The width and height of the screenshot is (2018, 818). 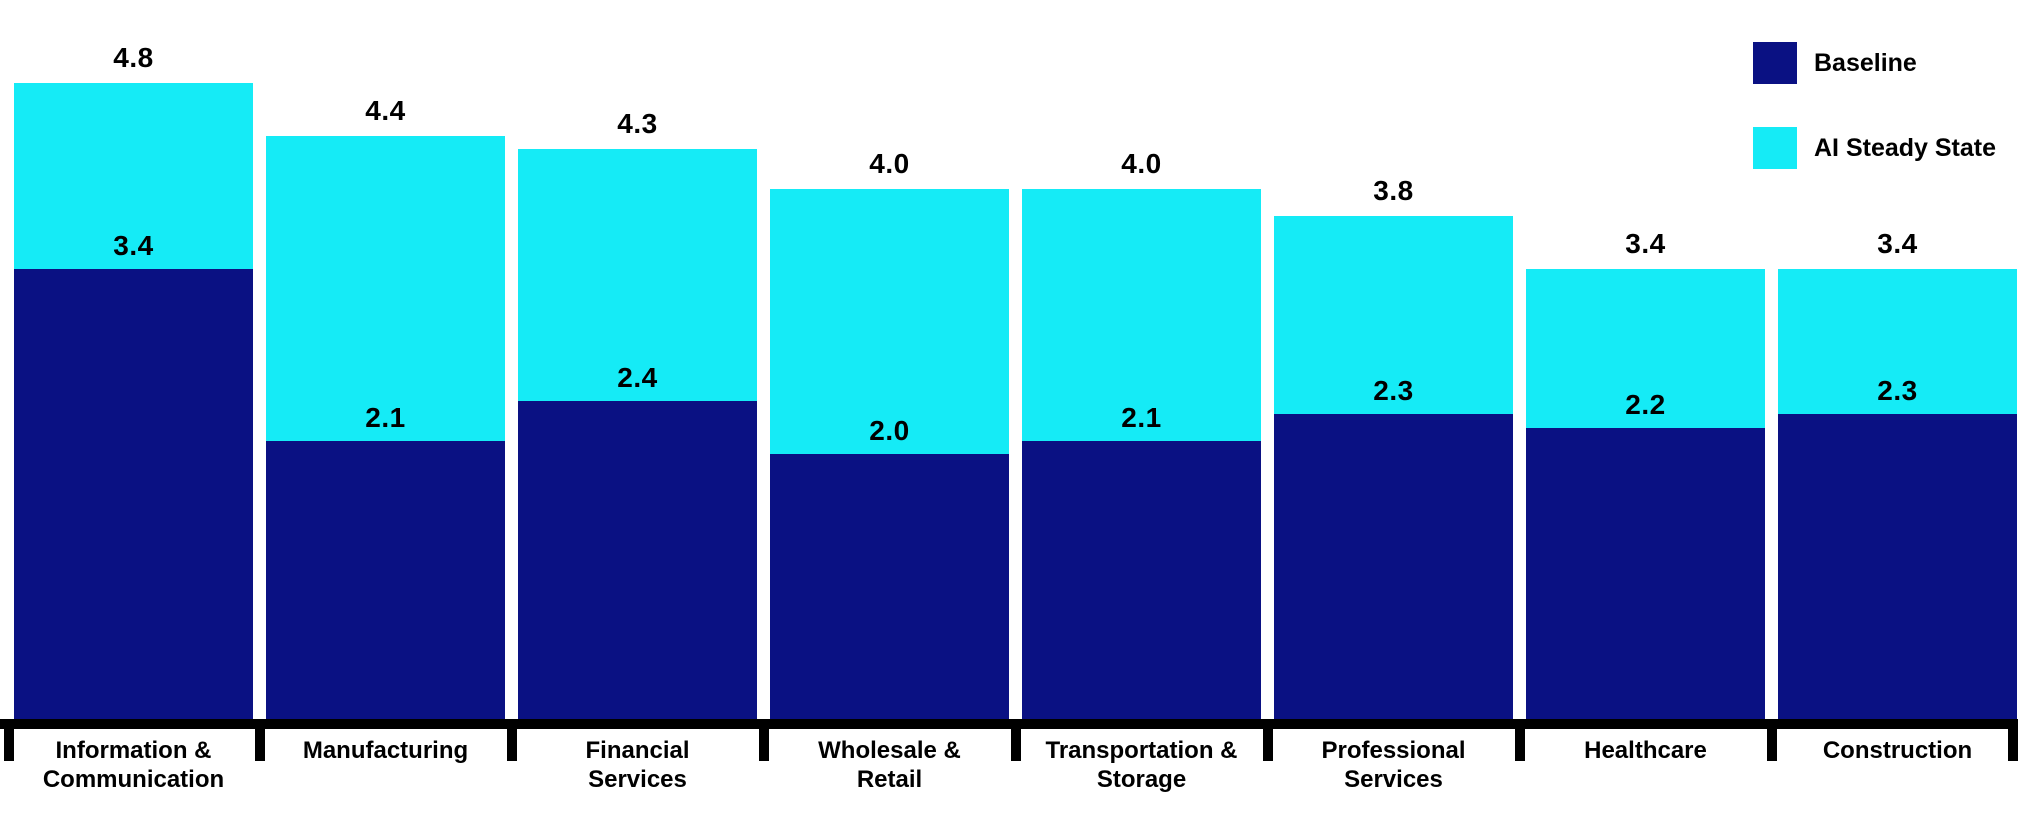 What do you see at coordinates (1141, 750) in the screenshot?
I see `category-label-line: Transportation &` at bounding box center [1141, 750].